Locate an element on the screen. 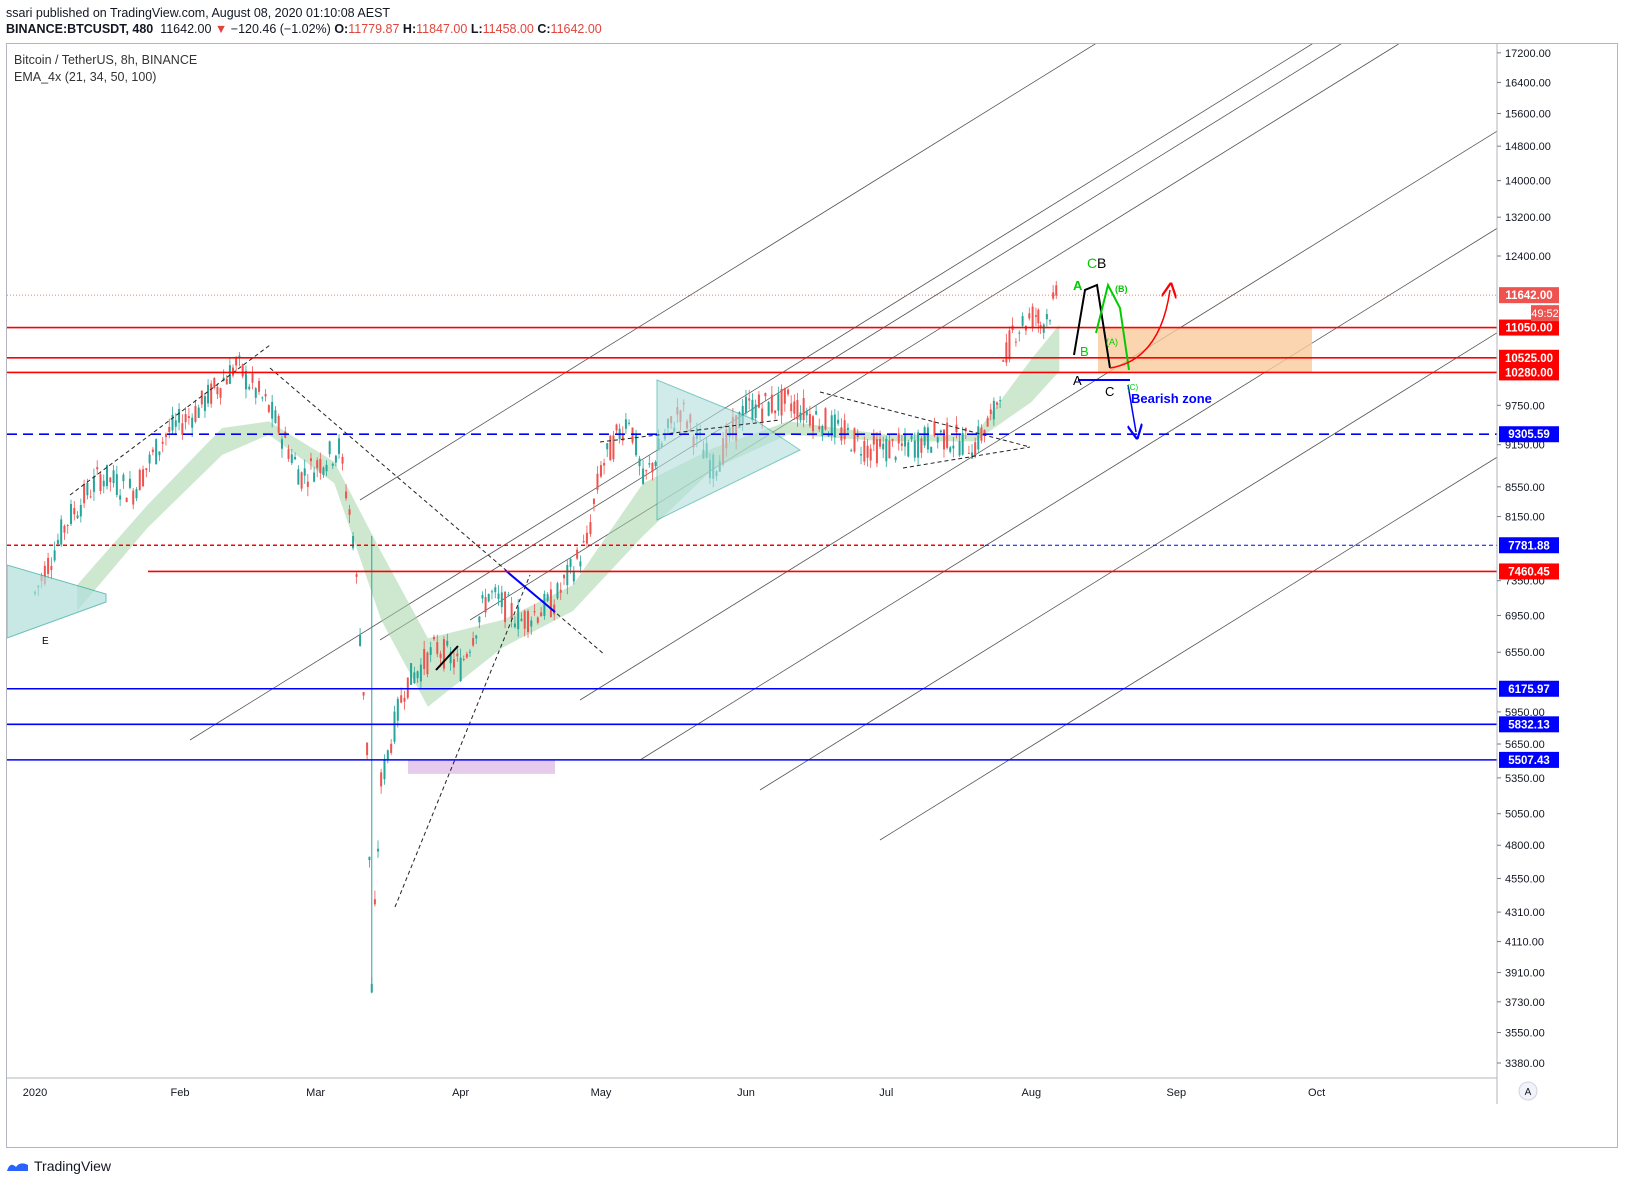 The image size is (1626, 1182). tradingview-footer: TradingView is located at coordinates (58, 1166).